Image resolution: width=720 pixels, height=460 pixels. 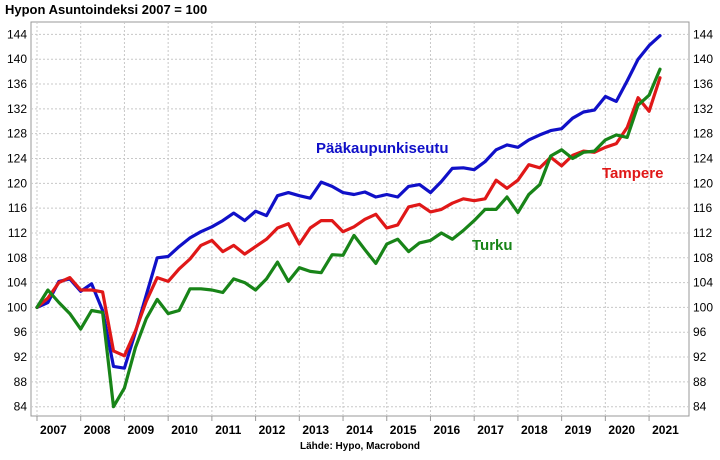 I want to click on y-tick-label-right: 92, so click(x=700, y=357).